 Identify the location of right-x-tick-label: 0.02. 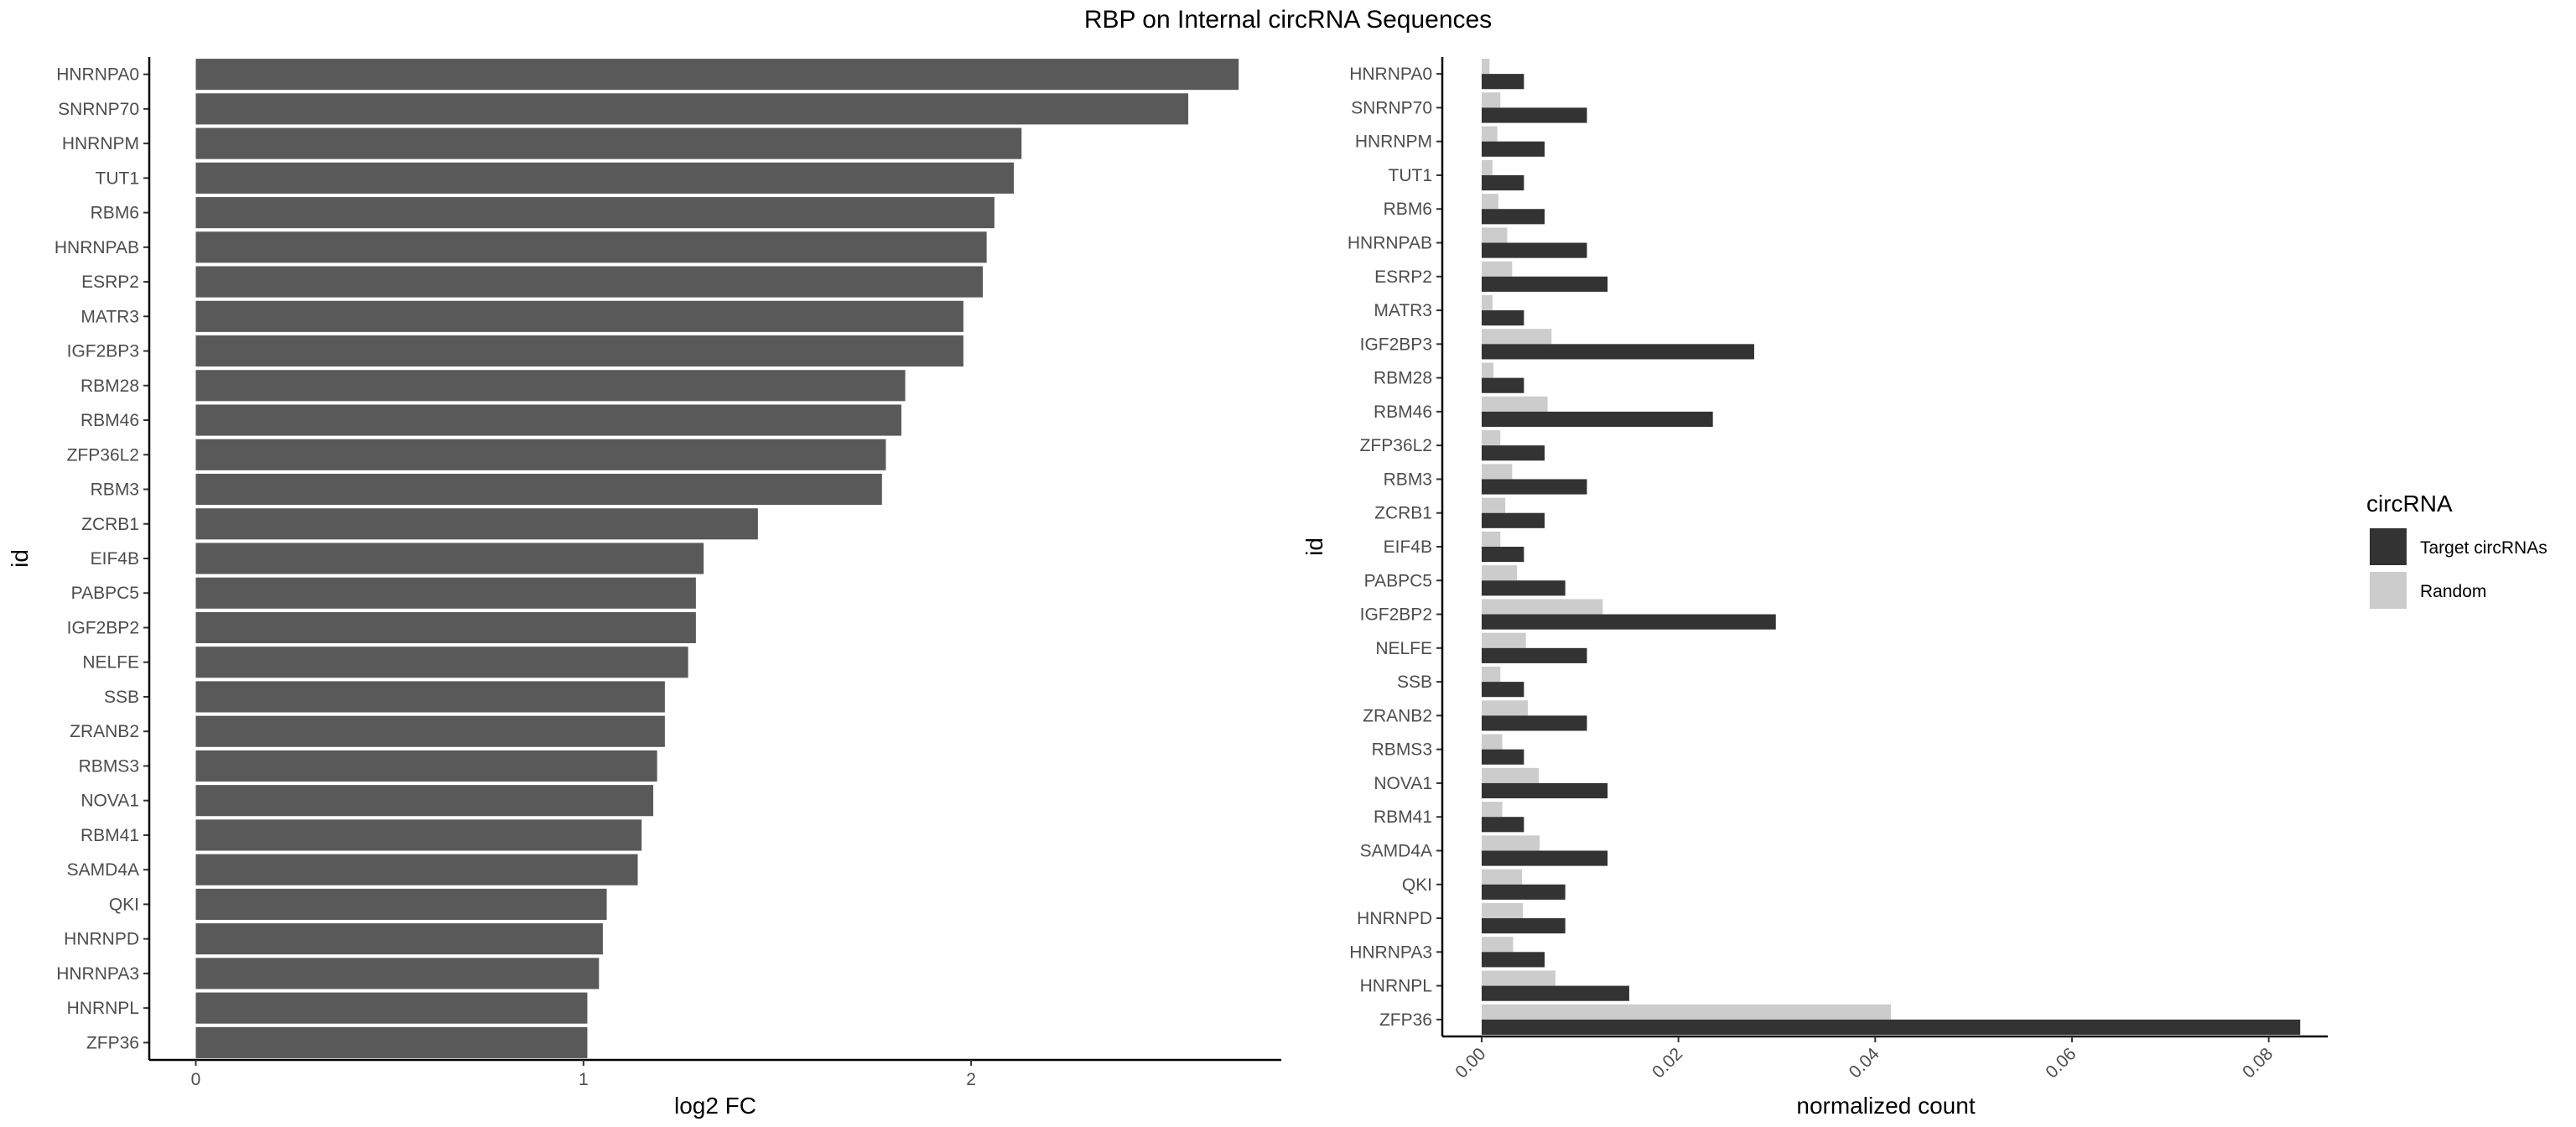
(1667, 1063).